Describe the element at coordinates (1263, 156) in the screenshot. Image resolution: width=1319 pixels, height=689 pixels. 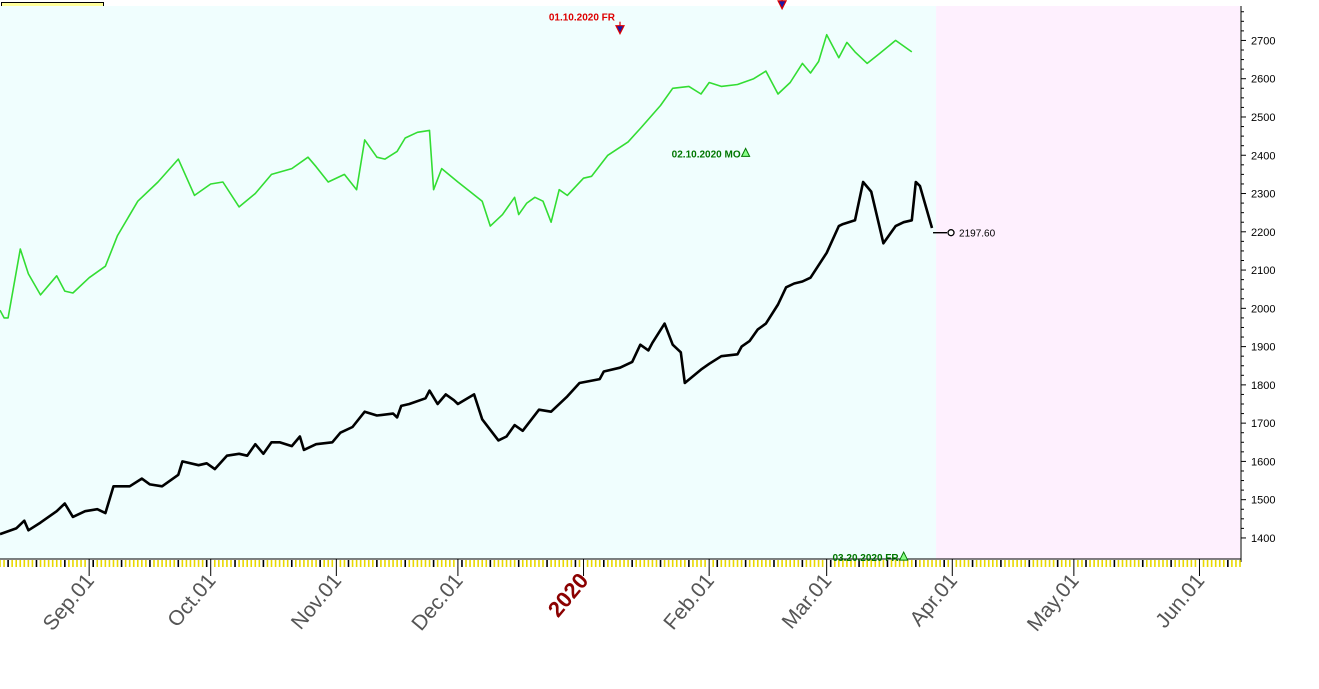
I see `y-tick-label: 2400` at that location.